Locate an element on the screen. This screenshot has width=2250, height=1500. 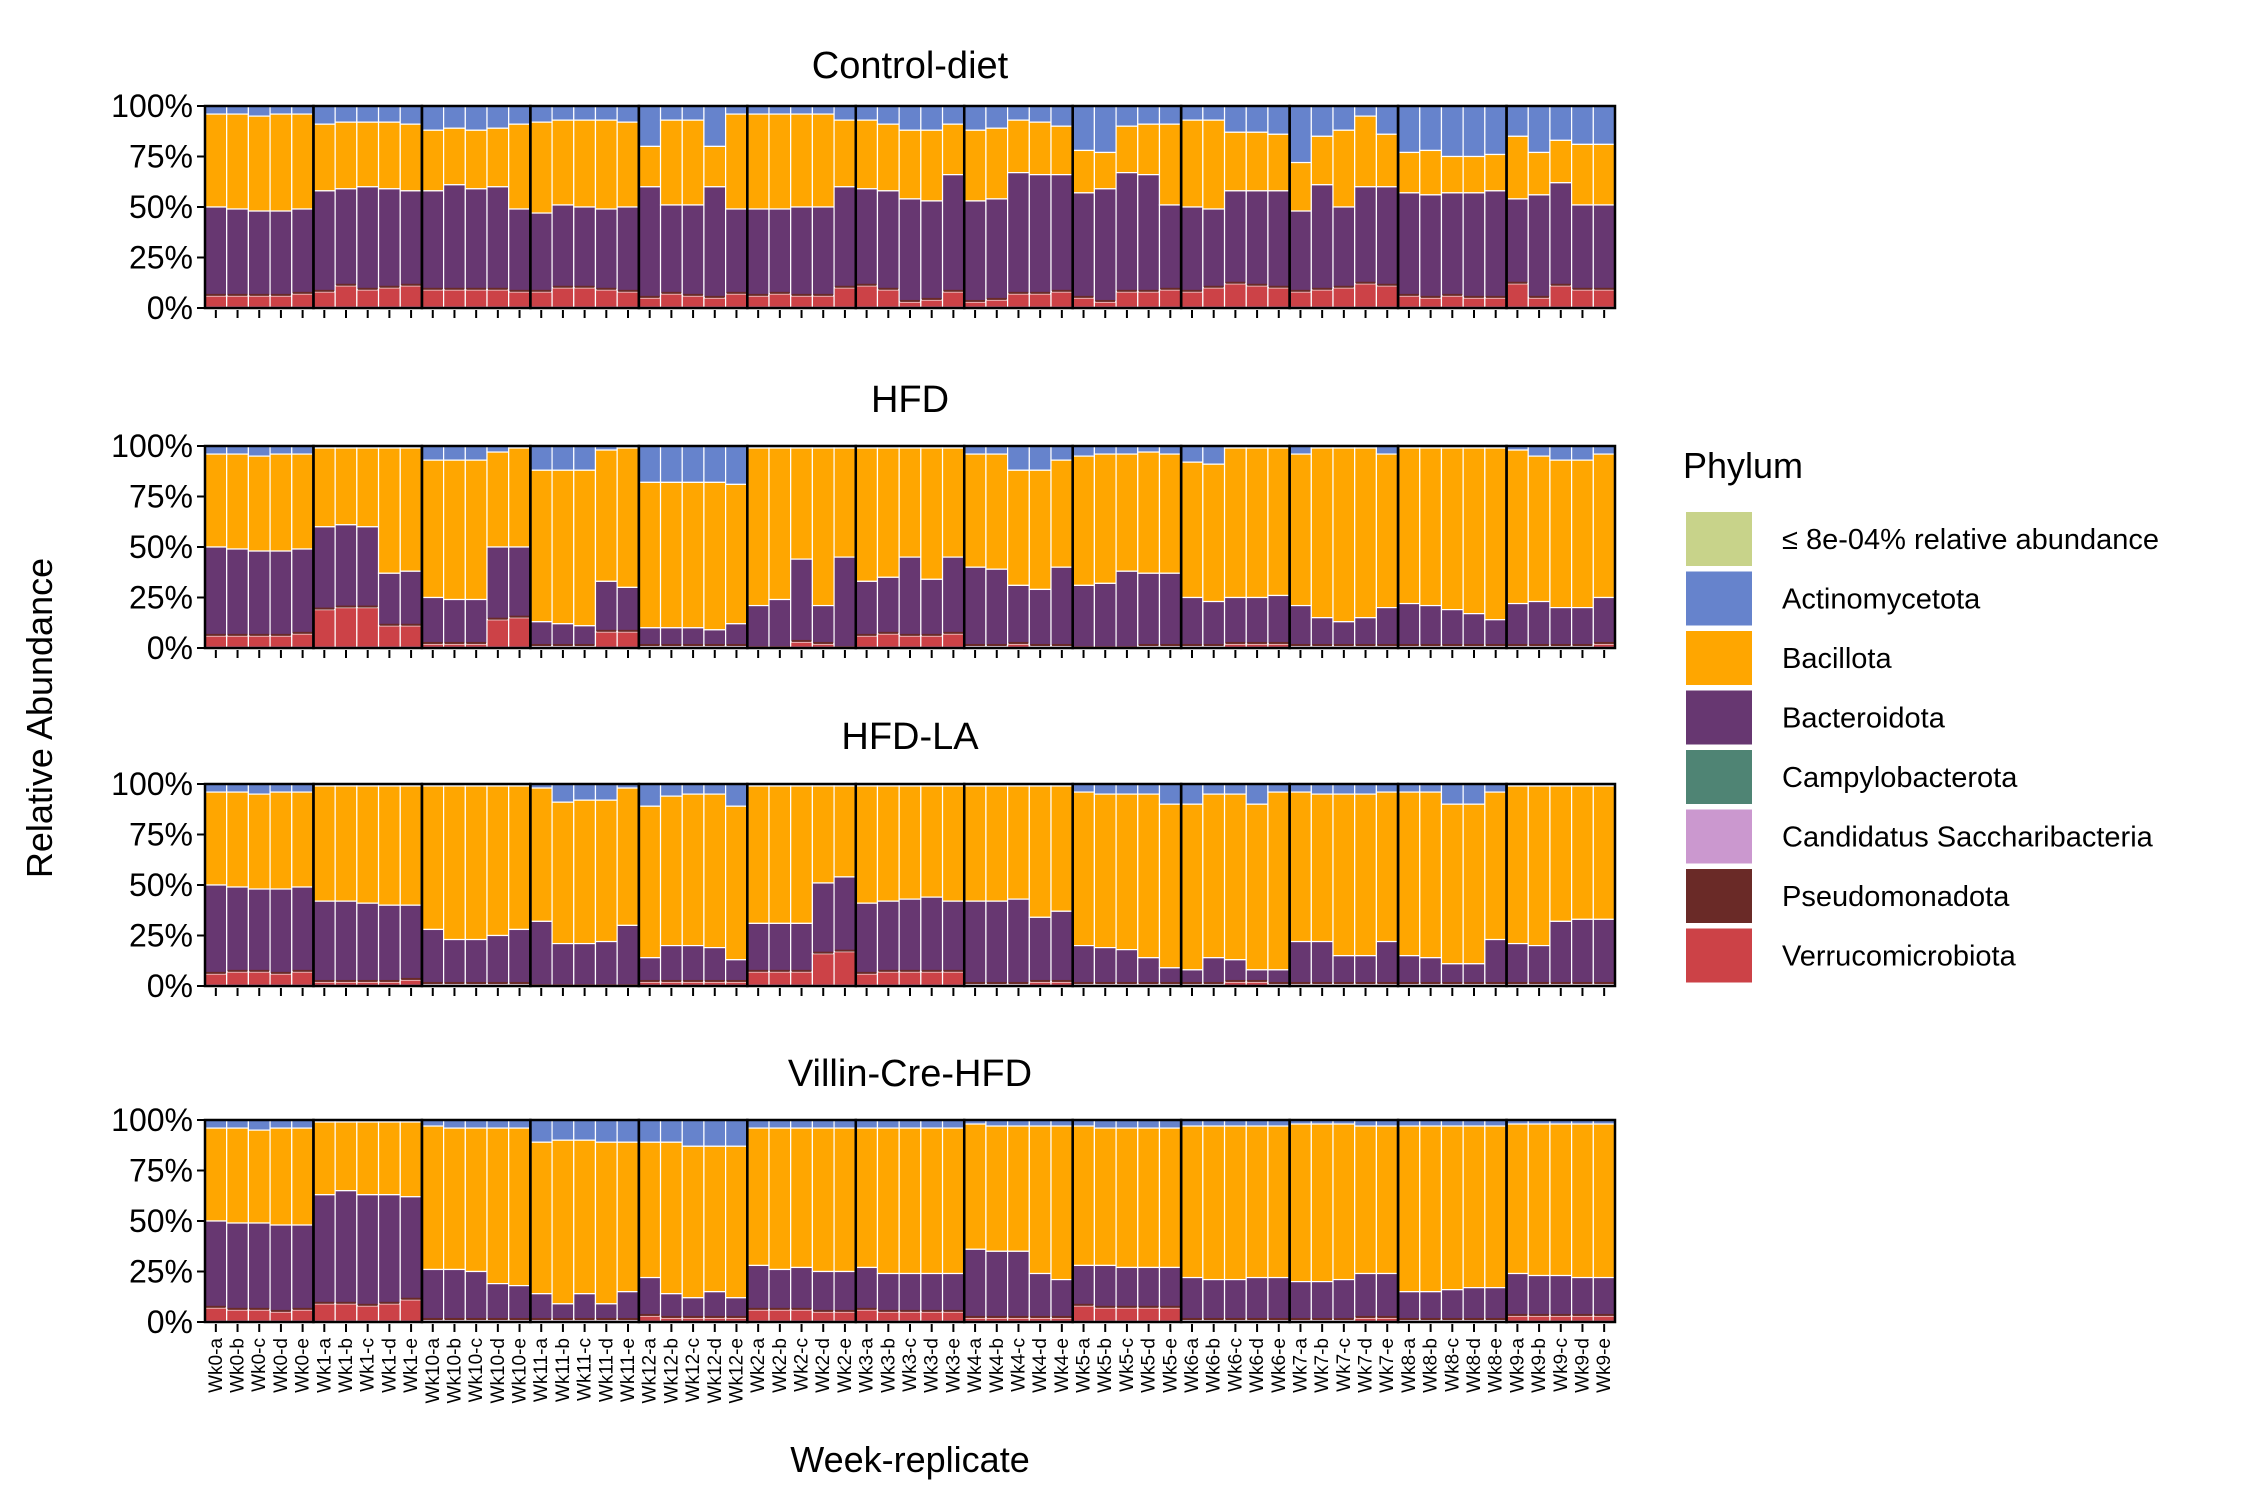
x-tick-label: Wk0-d is located at coordinates (281, 1365).